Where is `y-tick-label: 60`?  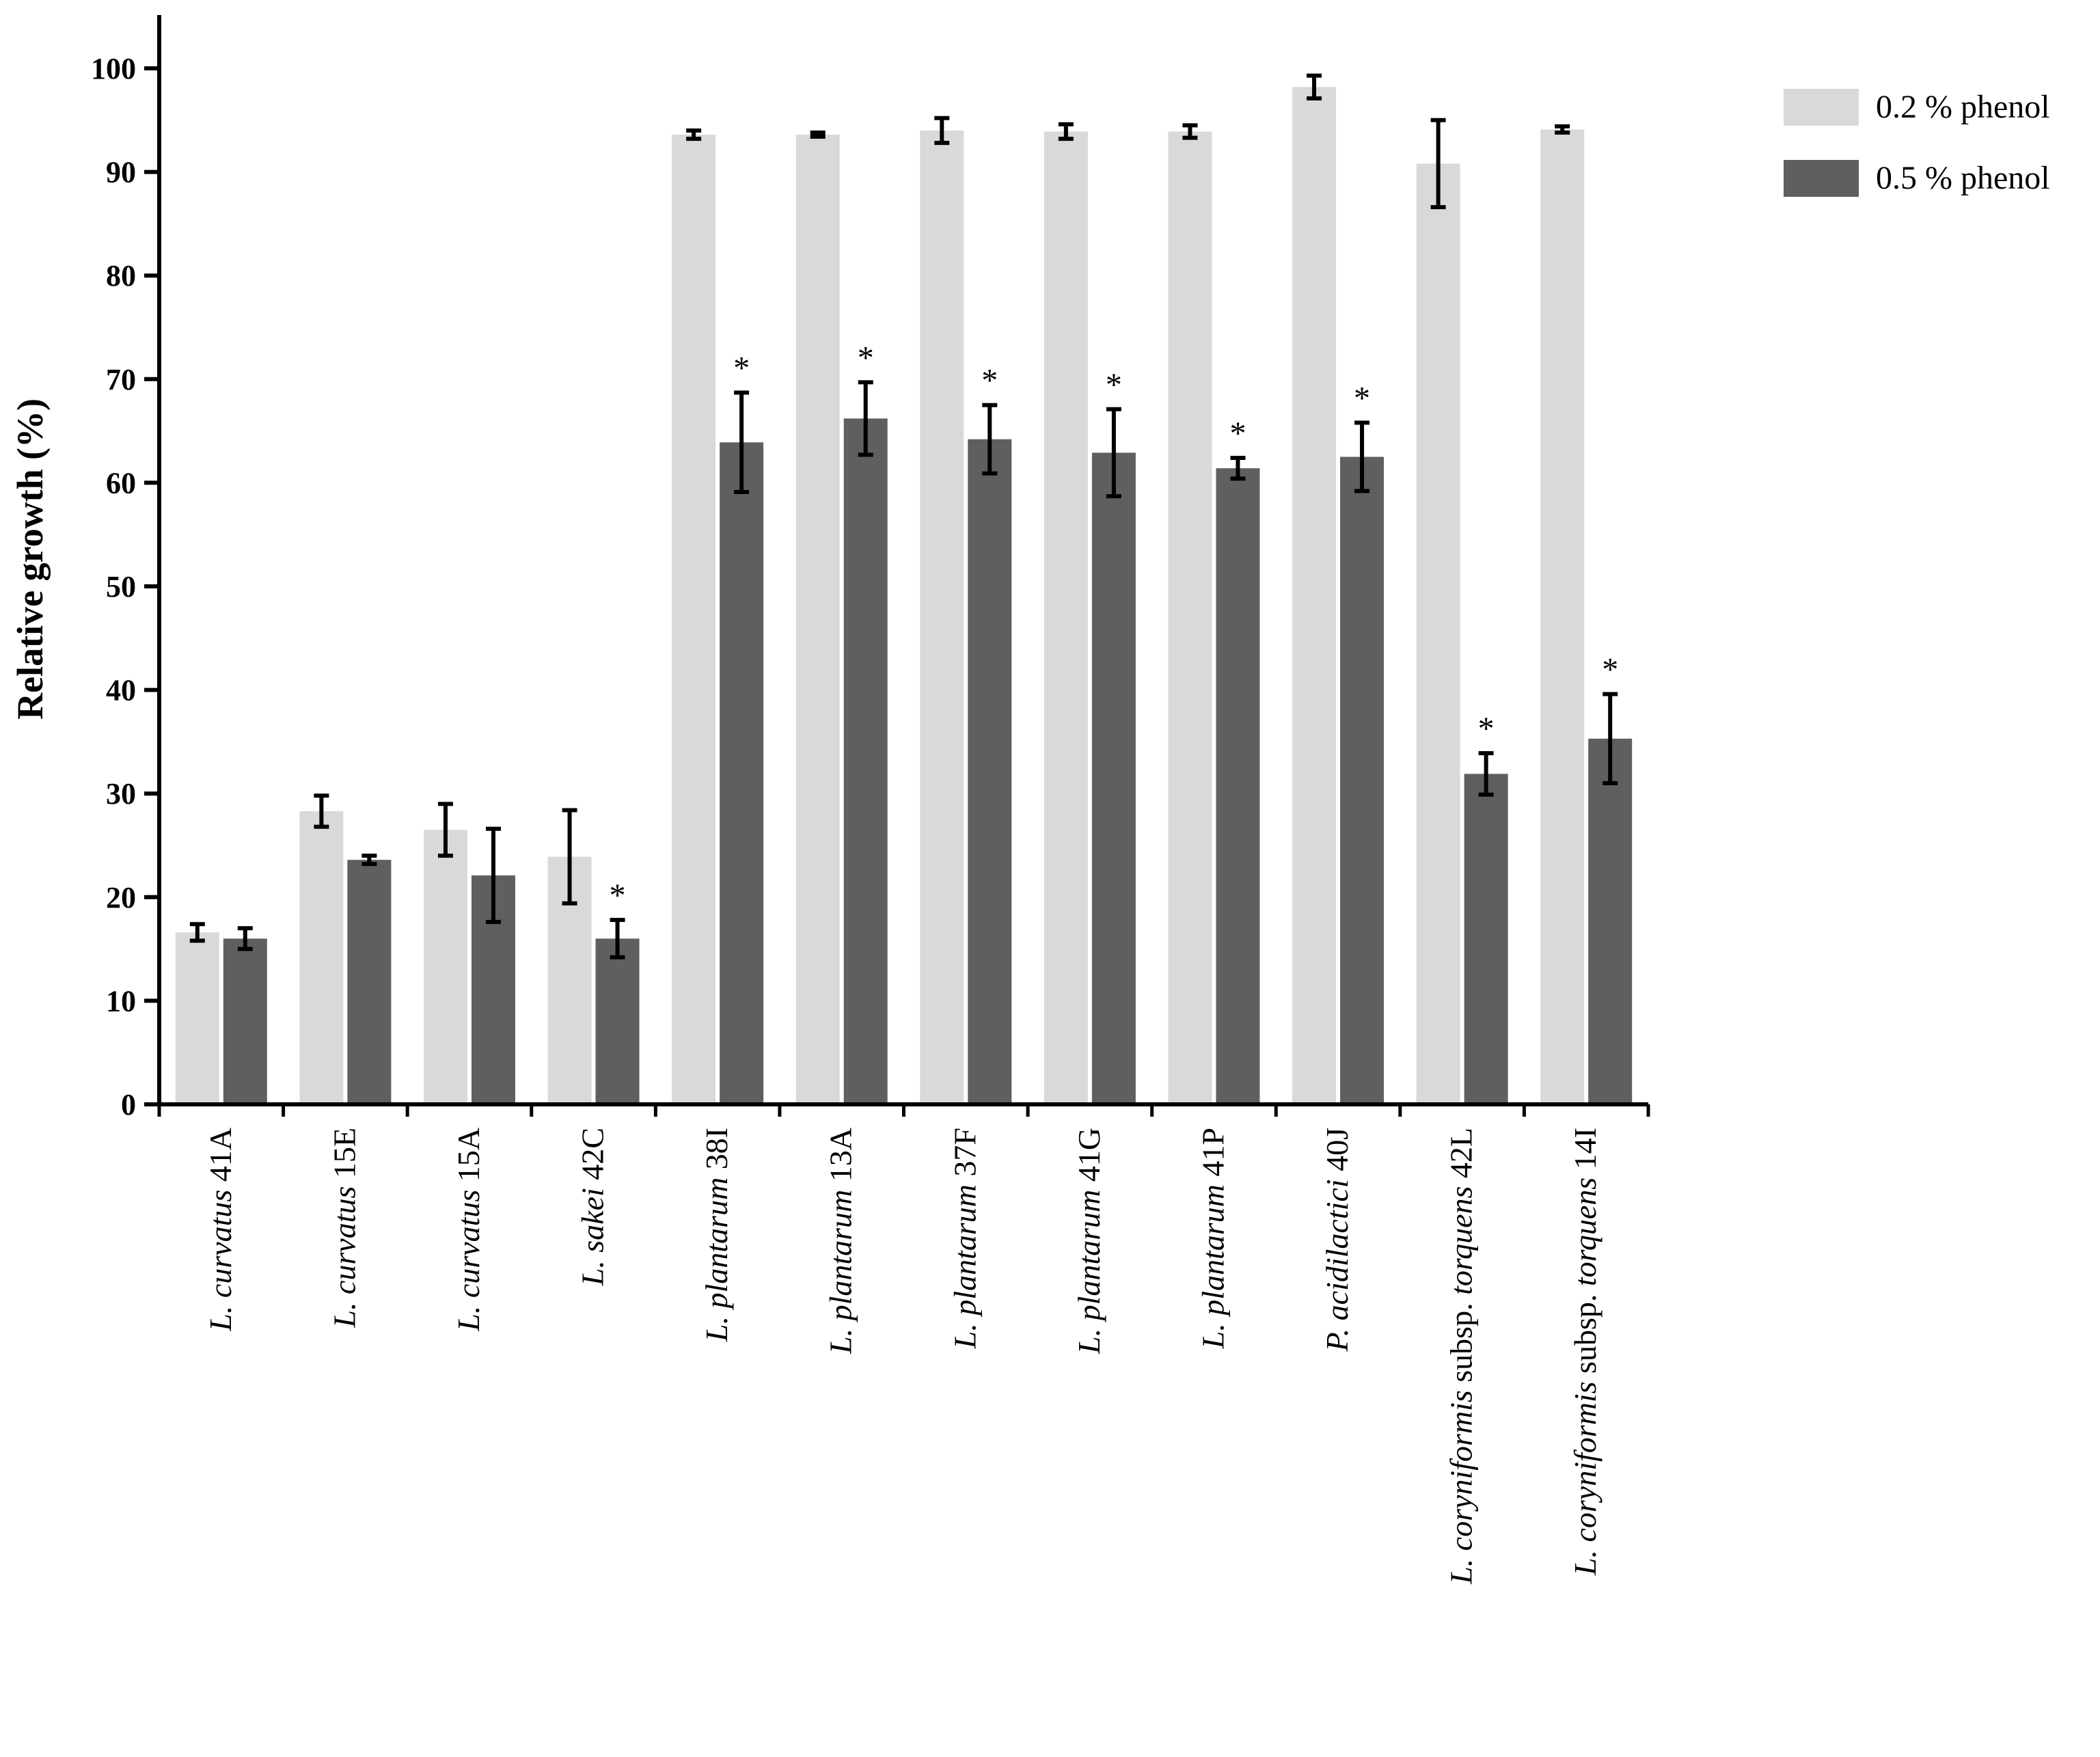
y-tick-label: 60 is located at coordinates (121, 483).